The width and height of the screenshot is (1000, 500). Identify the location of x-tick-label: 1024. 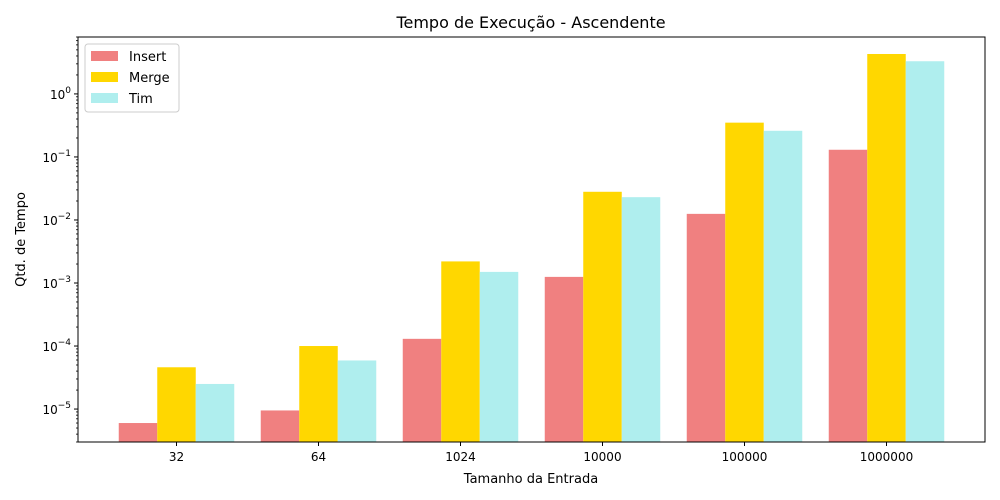
(460, 457).